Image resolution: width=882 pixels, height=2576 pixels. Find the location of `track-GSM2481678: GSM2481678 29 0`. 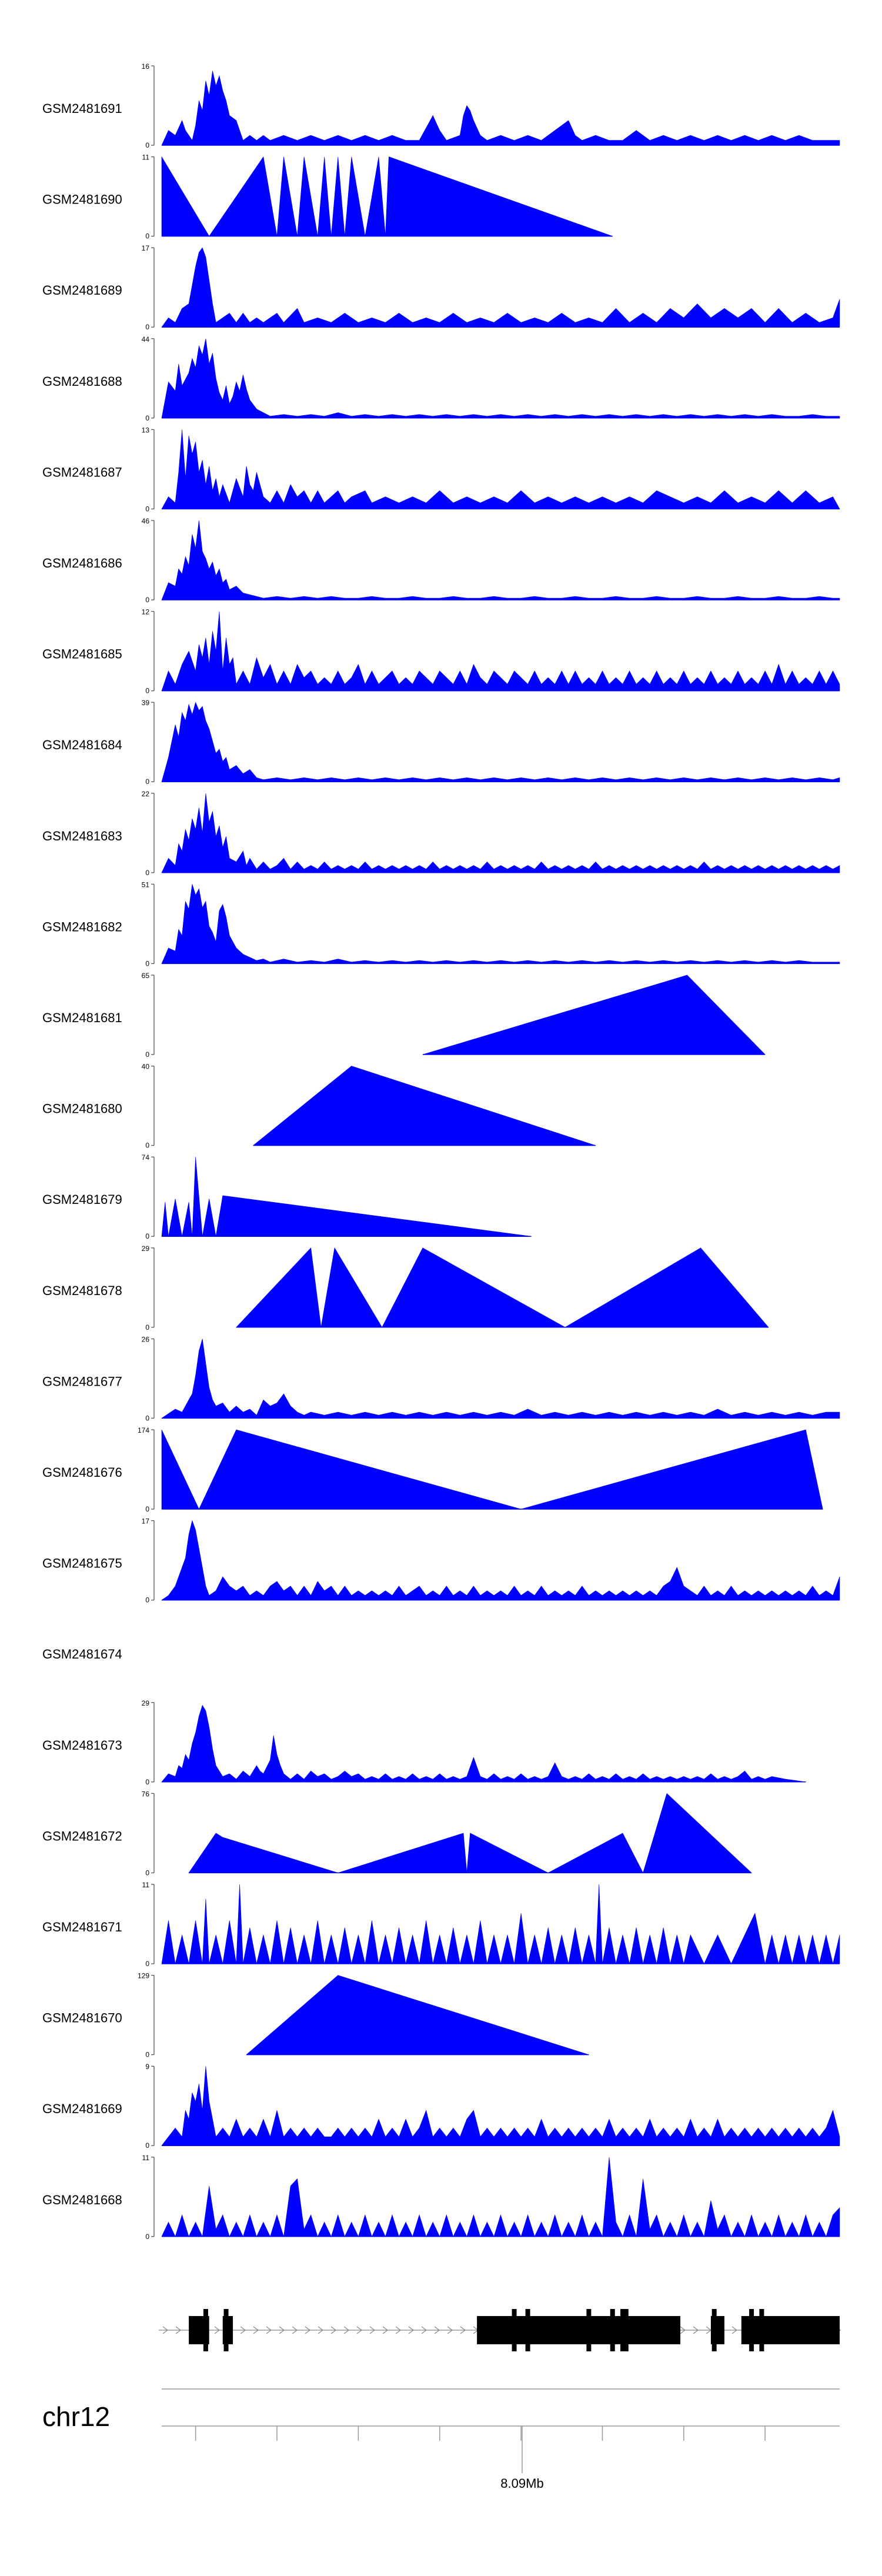

track-GSM2481678: GSM2481678 29 0 is located at coordinates (405, 1288).